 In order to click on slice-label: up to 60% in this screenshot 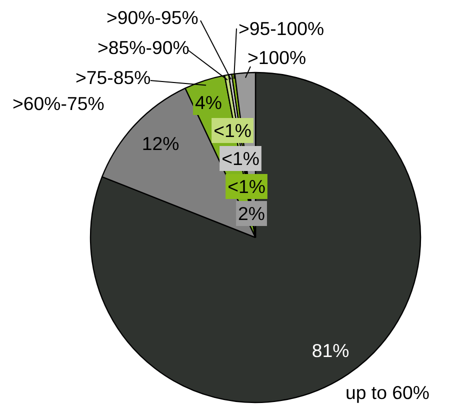, I will do `click(388, 392)`.